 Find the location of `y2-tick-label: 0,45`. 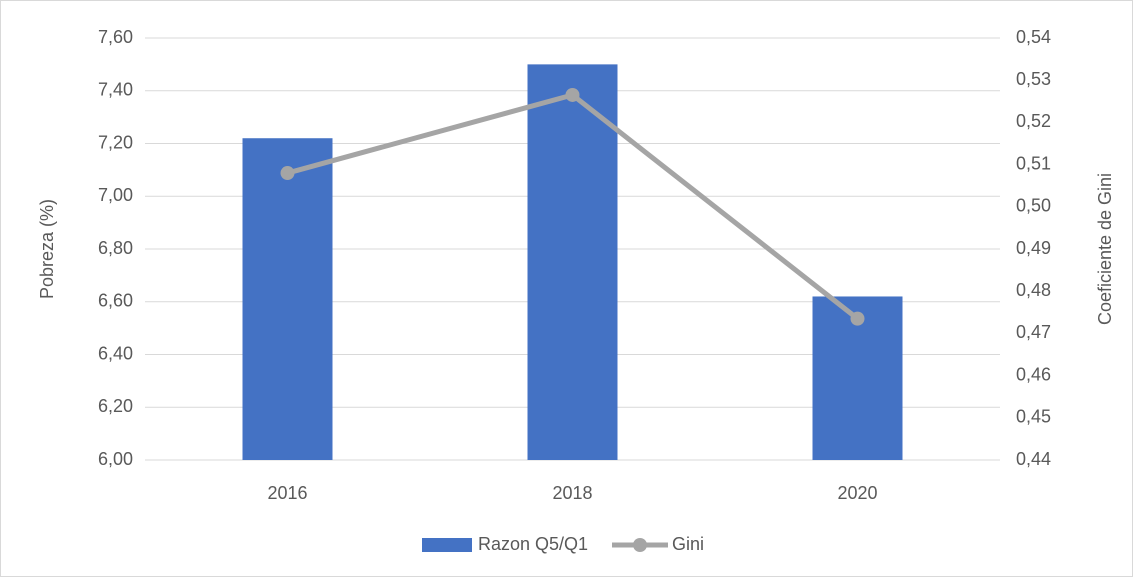

y2-tick-label: 0,45 is located at coordinates (1033, 417).